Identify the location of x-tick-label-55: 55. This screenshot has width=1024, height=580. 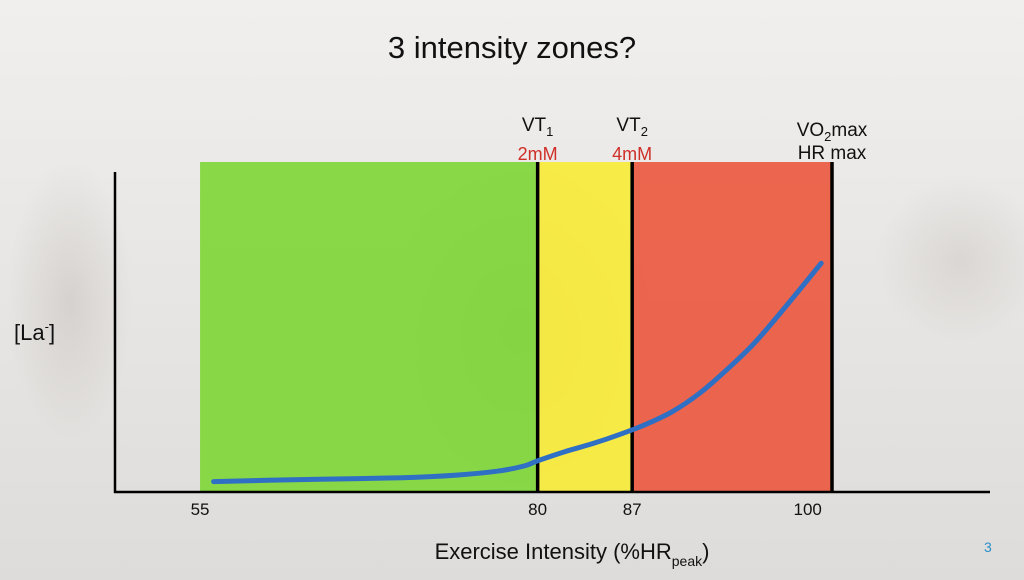
(200, 509).